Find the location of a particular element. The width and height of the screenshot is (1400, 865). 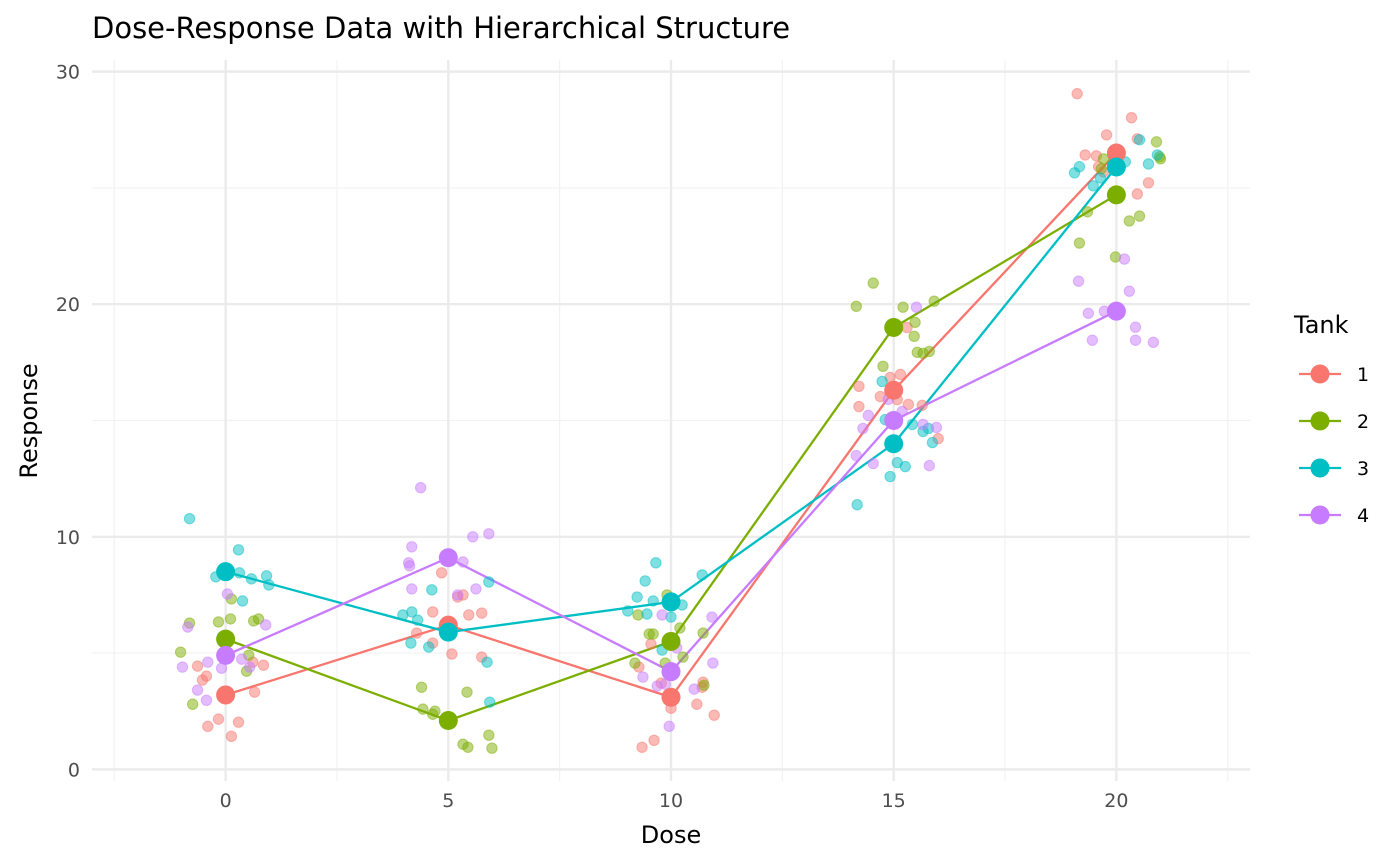

y-tick-label: 10 is located at coordinates (68, 538).